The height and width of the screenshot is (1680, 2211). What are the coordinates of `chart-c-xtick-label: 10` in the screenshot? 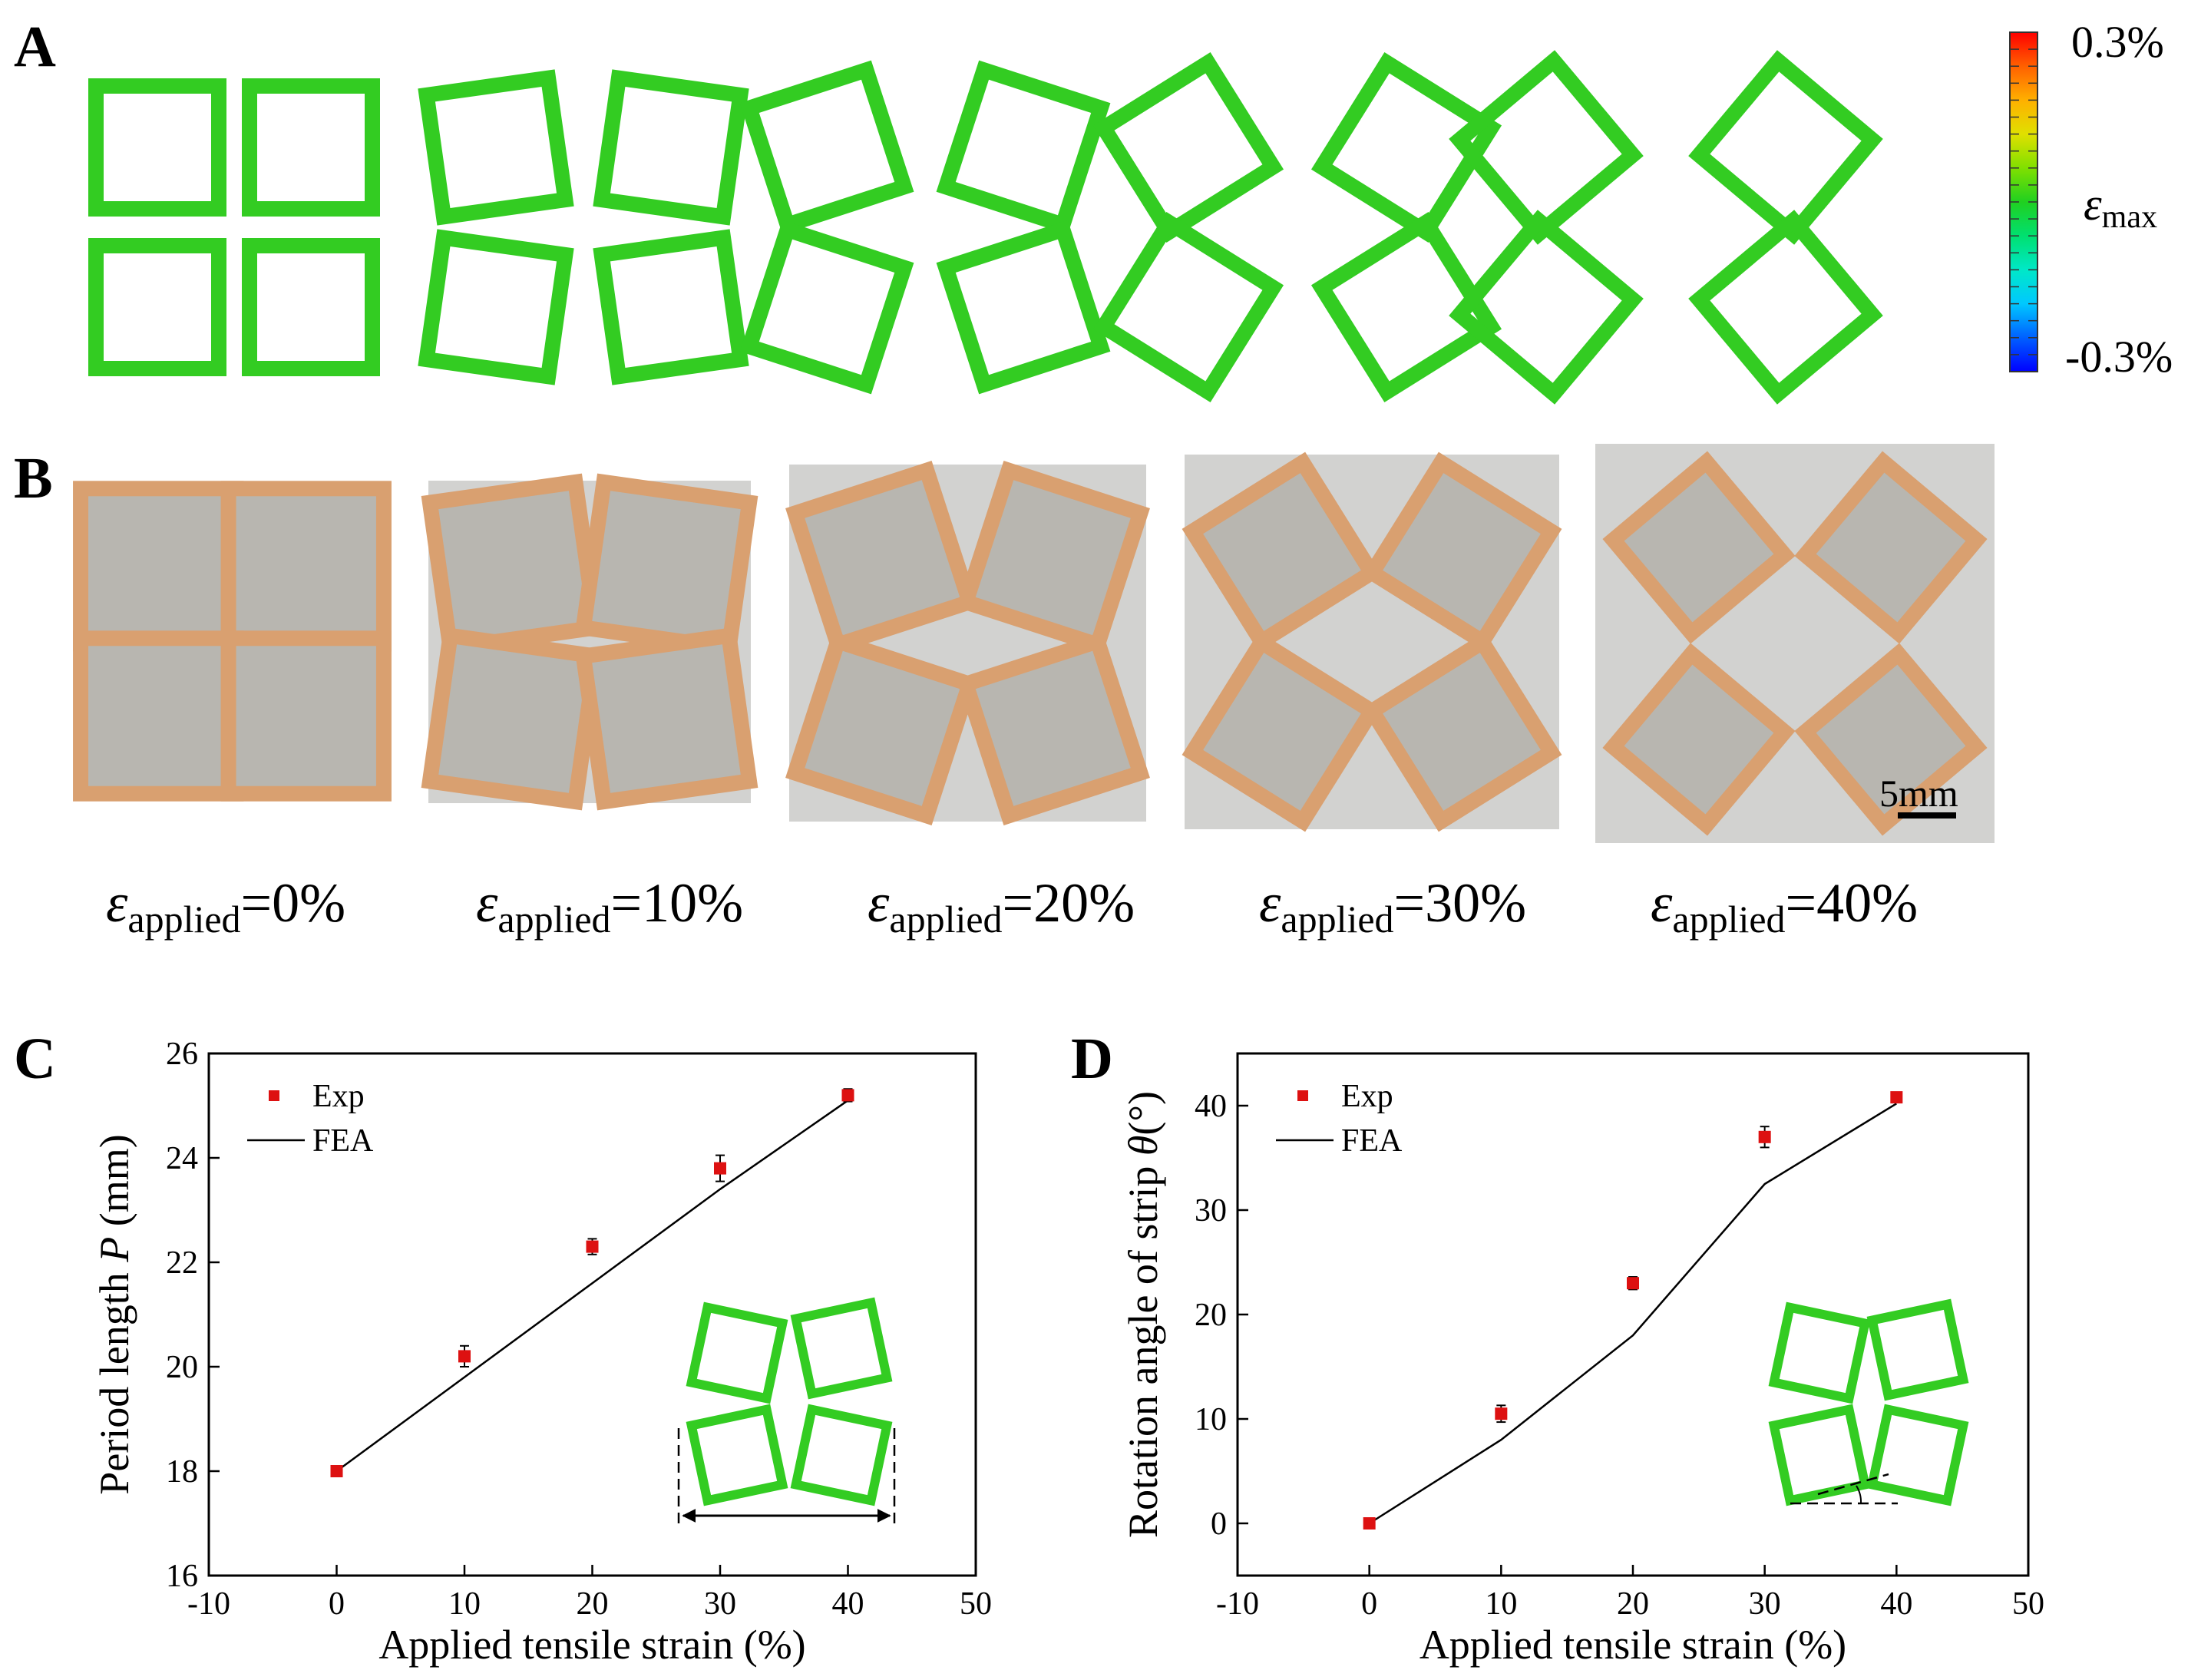 It's located at (464, 1604).